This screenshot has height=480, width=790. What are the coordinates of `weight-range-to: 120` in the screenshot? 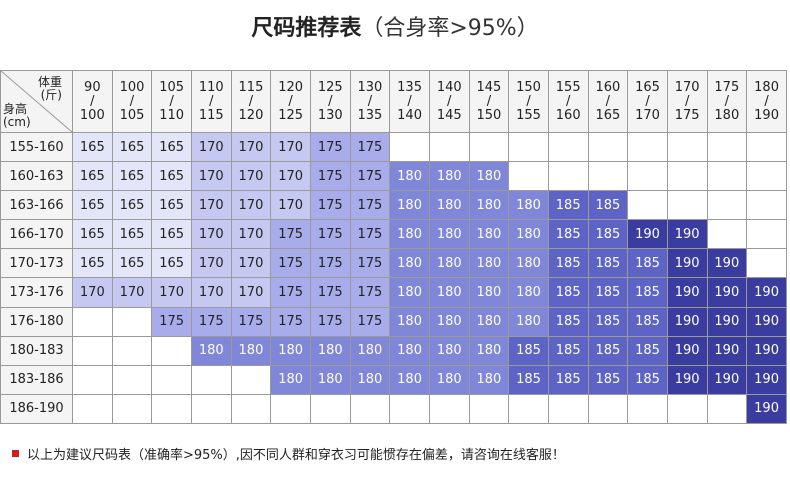 It's located at (251, 115).